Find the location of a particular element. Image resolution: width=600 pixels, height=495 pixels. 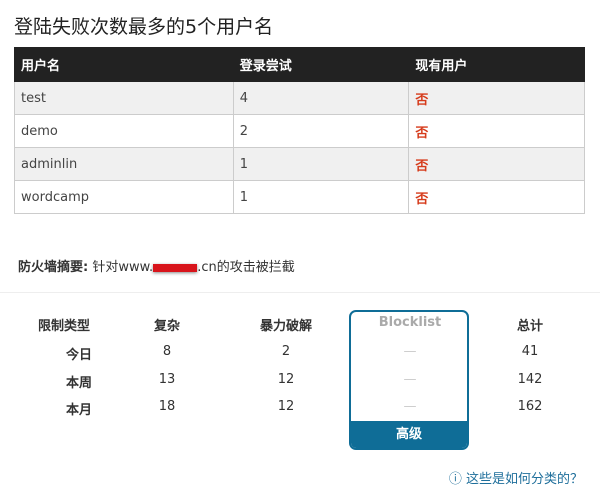

stat-value: 41 is located at coordinates (530, 351).